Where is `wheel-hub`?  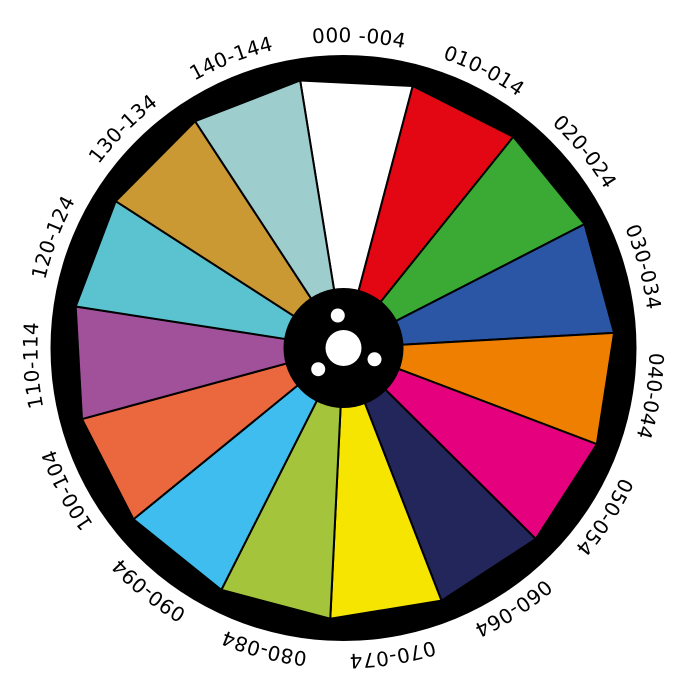 wheel-hub is located at coordinates (343, 348).